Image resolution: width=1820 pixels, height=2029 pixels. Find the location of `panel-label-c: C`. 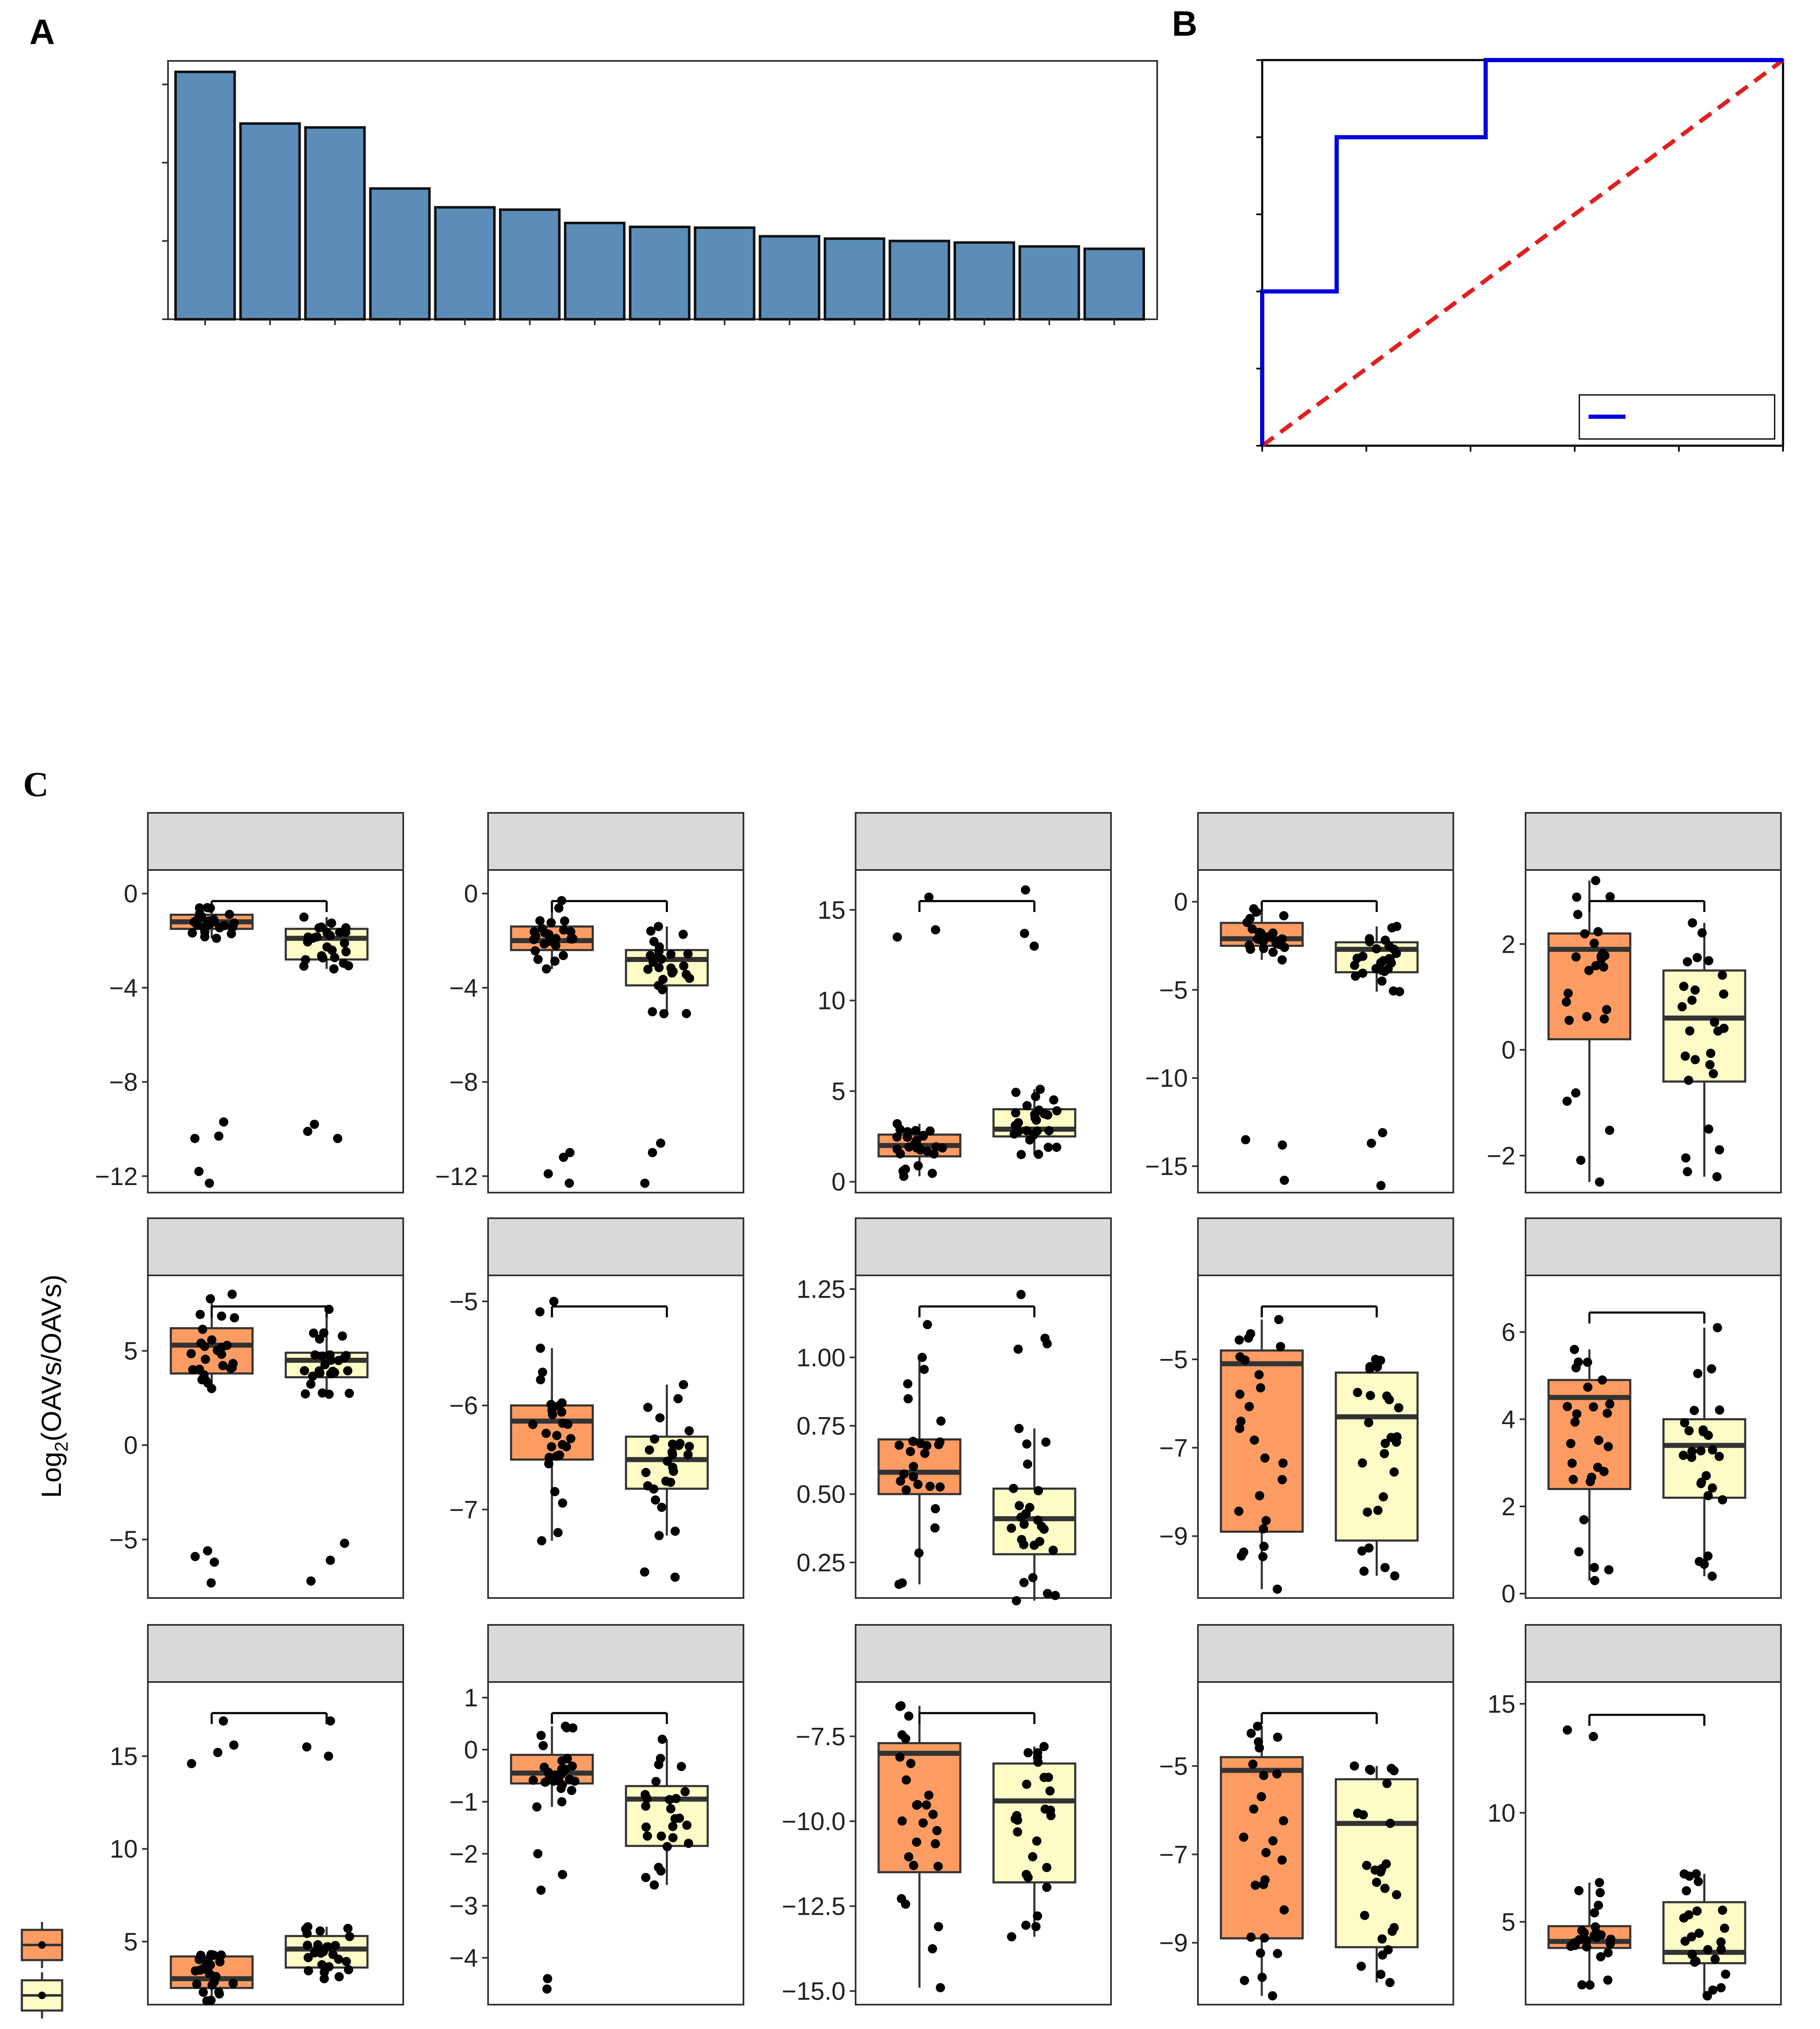

panel-label-c: C is located at coordinates (36, 784).